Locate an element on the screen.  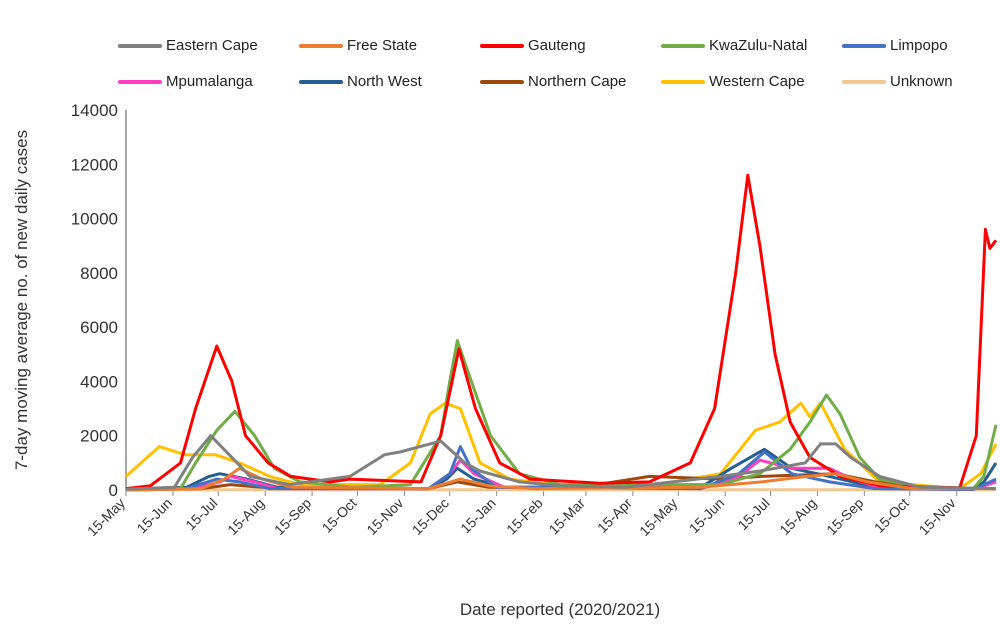
legend-label: Western Cape is located at coordinates (757, 81).